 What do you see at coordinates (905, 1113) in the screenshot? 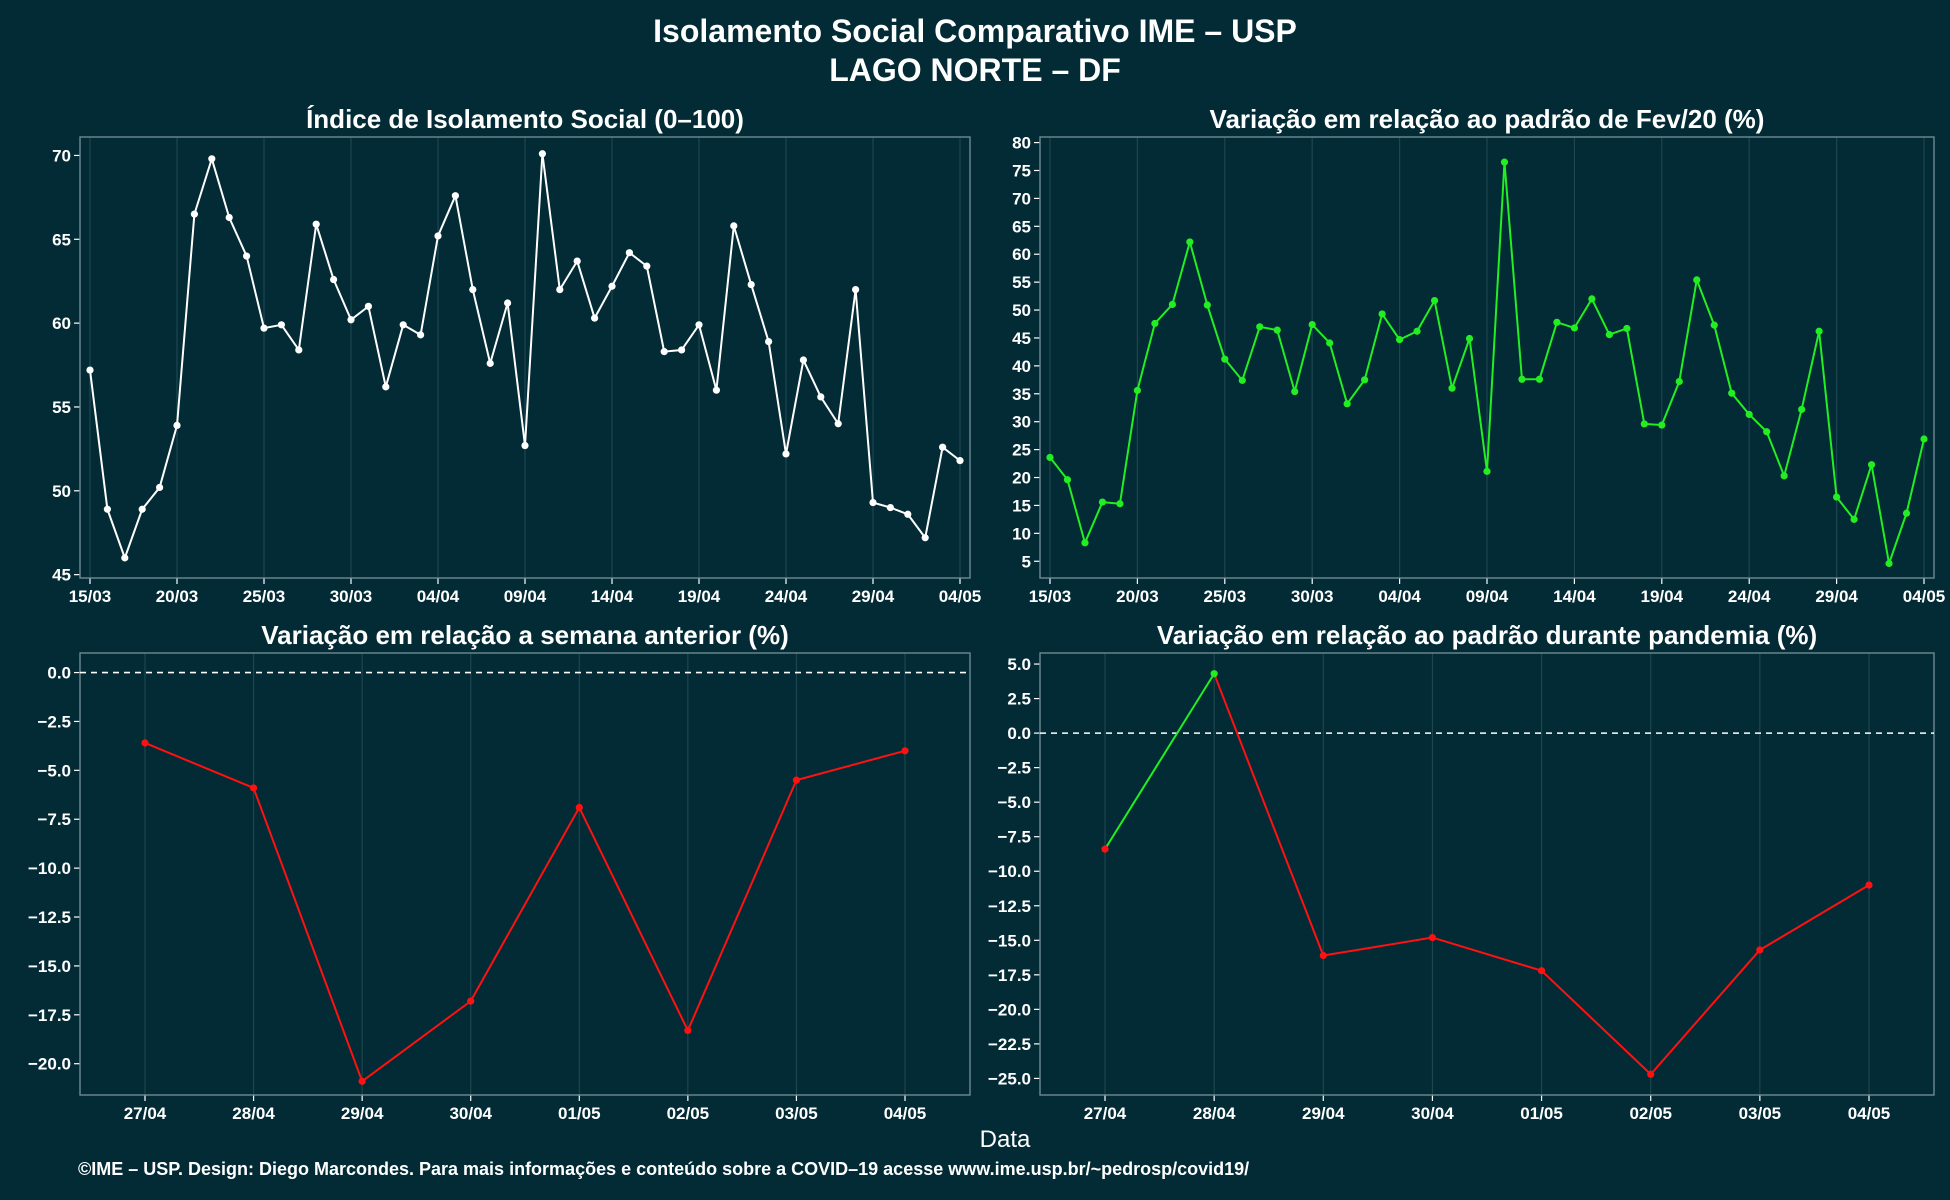
I see `x-tick-label: 04/05` at bounding box center [905, 1113].